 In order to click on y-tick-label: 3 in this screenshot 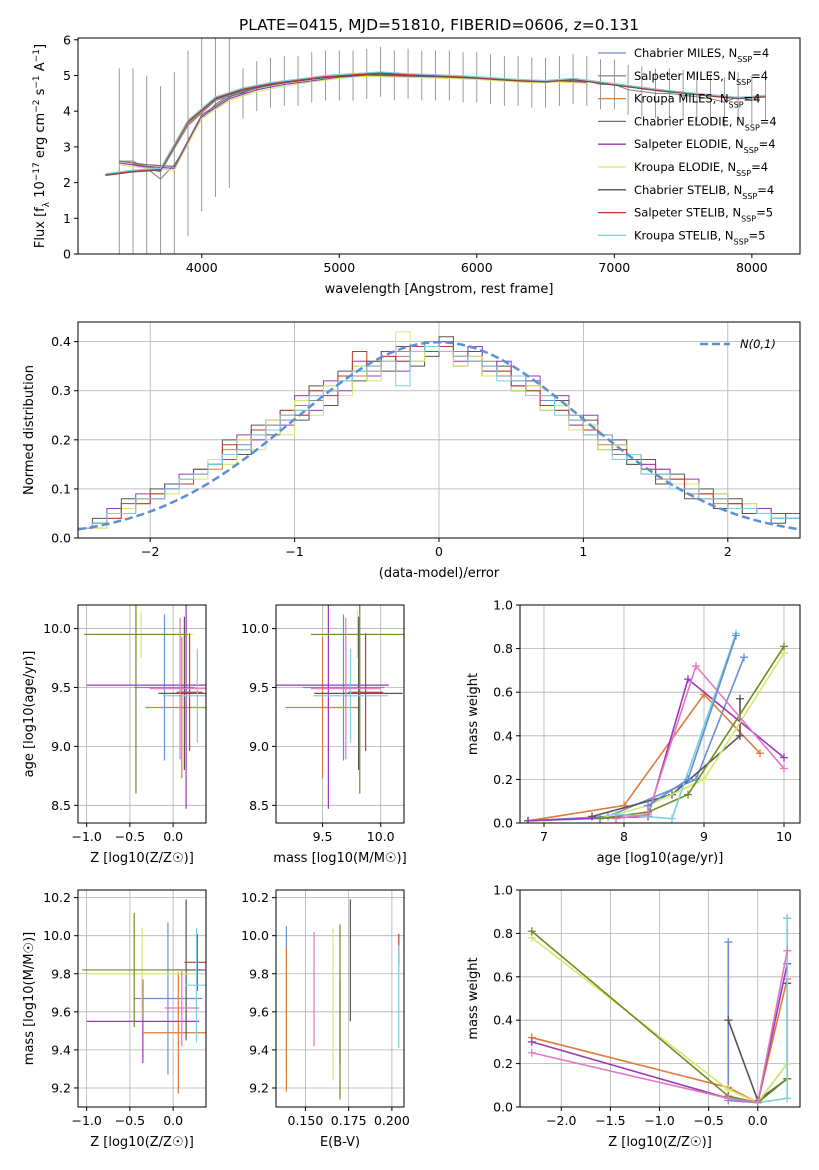, I will do `click(67, 146)`.